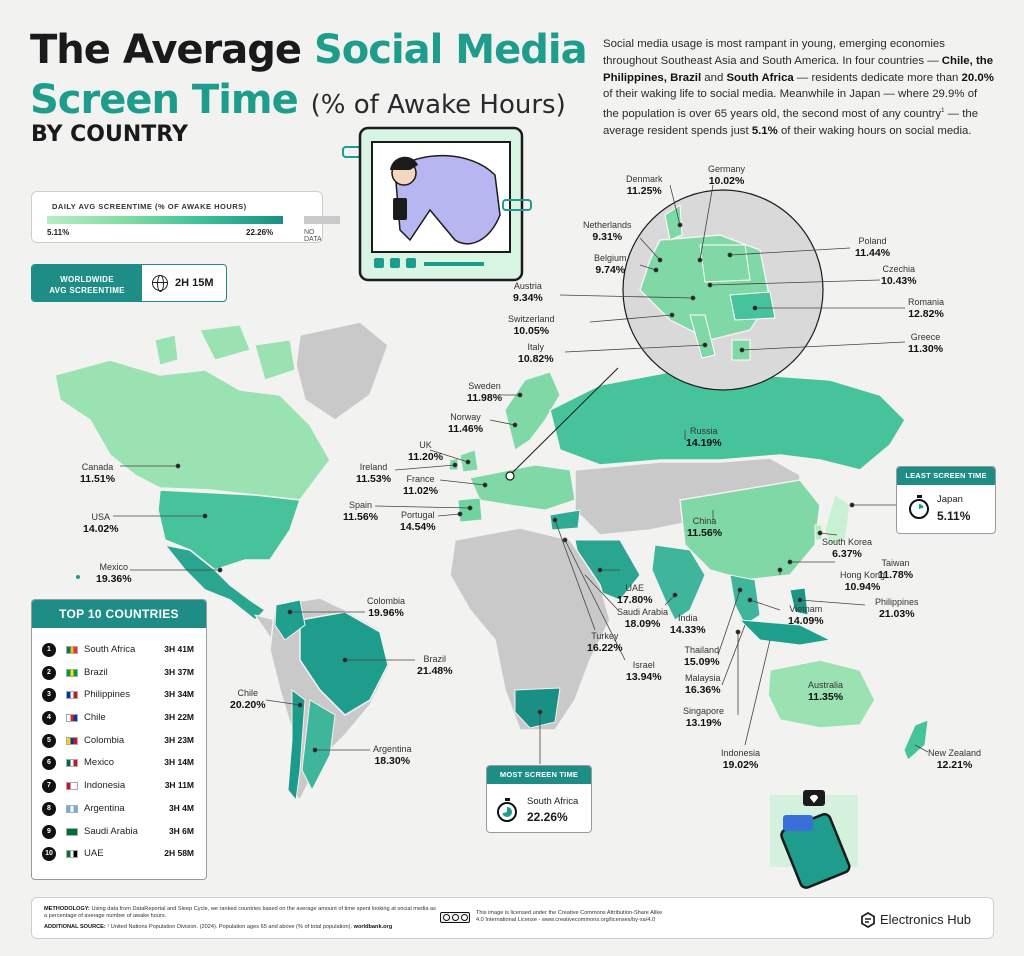 The image size is (1024, 956). Describe the element at coordinates (49, 740) in the screenshot. I see `rank-badge: 5` at that location.